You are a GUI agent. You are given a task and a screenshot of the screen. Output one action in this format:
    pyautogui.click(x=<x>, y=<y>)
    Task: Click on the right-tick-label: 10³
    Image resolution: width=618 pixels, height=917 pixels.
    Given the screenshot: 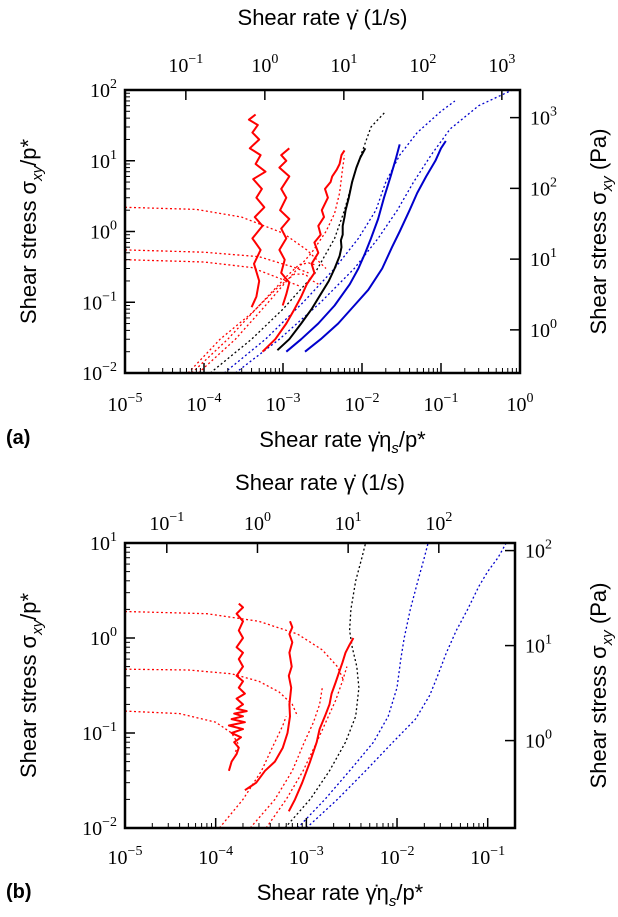 What is the action you would take?
    pyautogui.click(x=543, y=117)
    